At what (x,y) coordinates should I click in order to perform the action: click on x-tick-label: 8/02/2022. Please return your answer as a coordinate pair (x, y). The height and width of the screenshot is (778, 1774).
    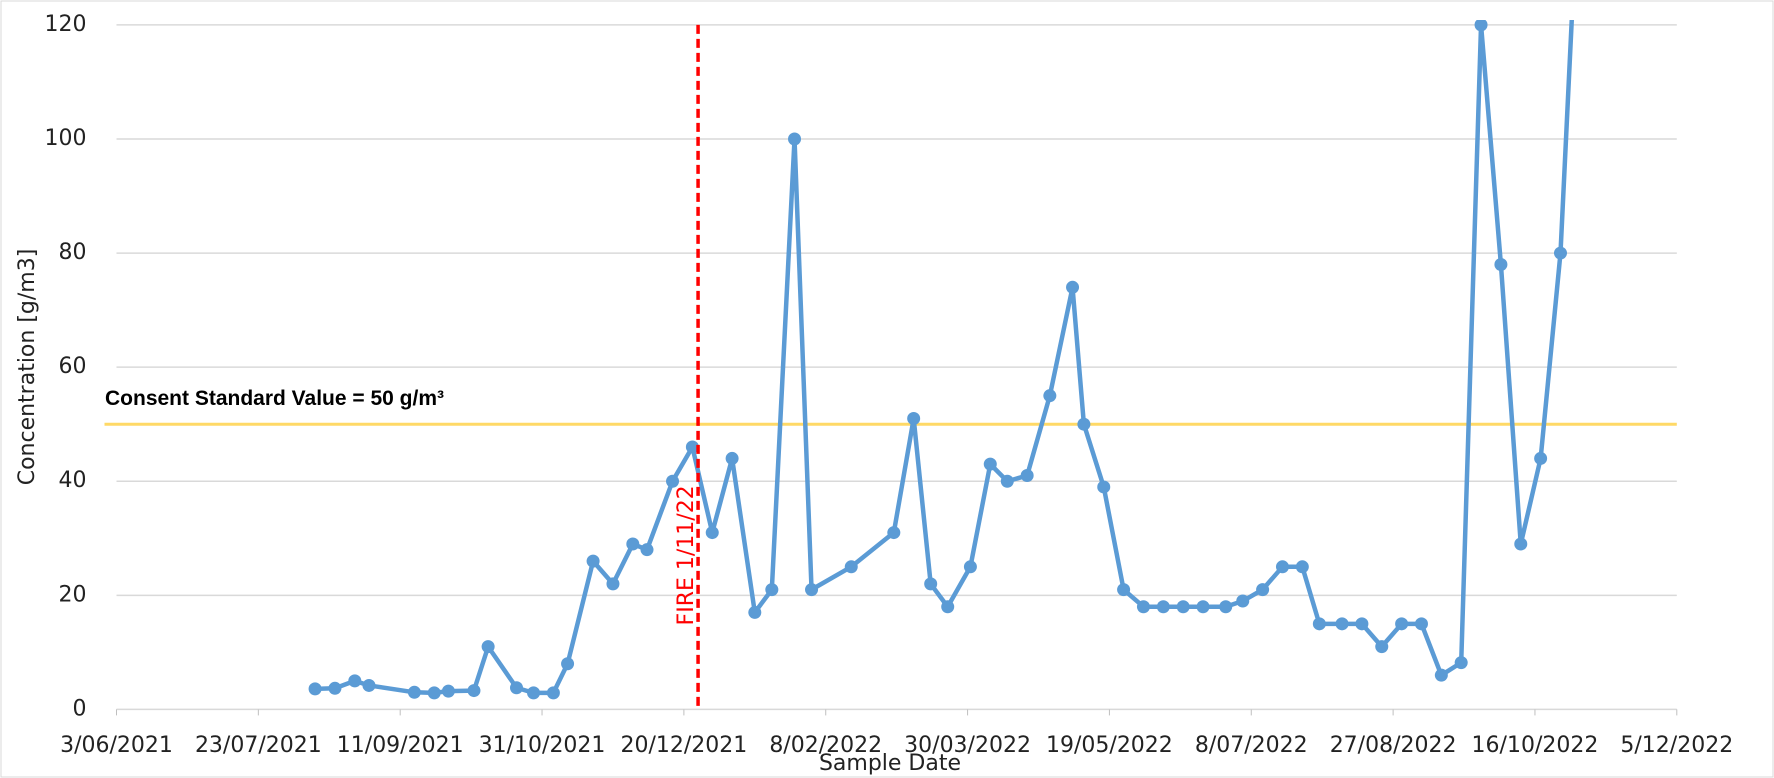
    Looking at the image, I should click on (825, 745).